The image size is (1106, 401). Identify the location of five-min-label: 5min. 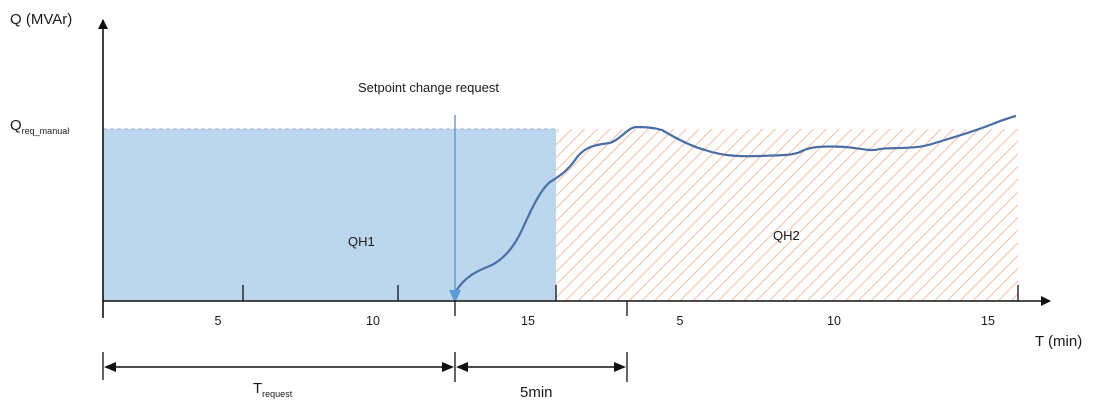
(536, 392).